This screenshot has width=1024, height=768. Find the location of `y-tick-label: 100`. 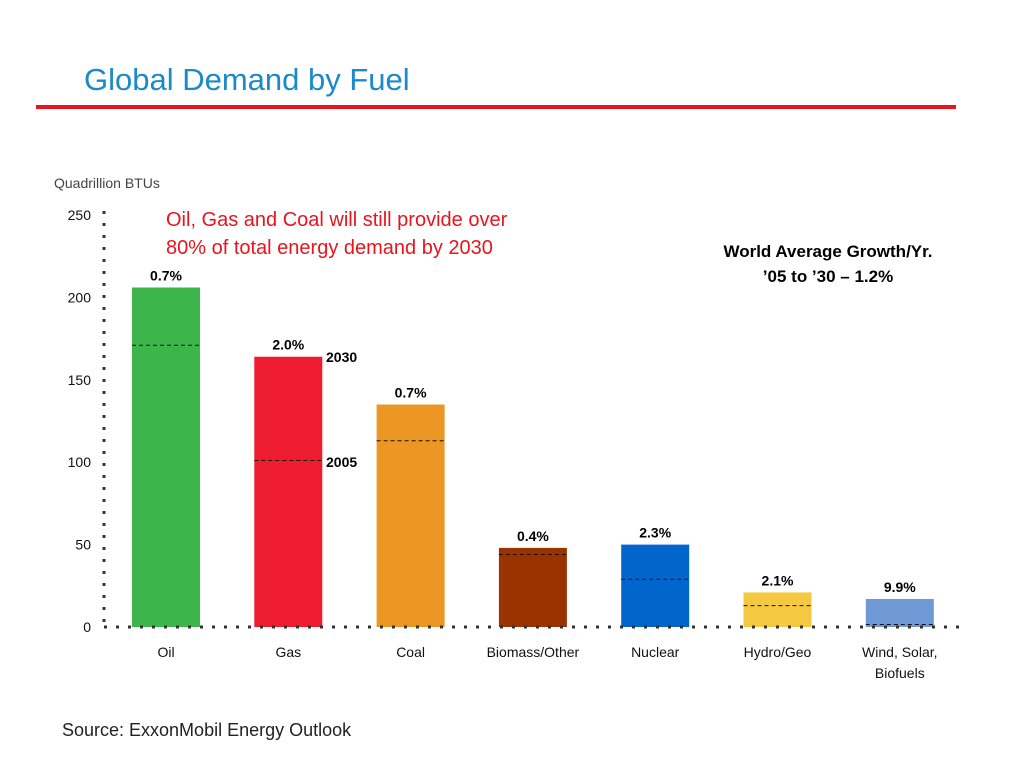

y-tick-label: 100 is located at coordinates (80, 462).